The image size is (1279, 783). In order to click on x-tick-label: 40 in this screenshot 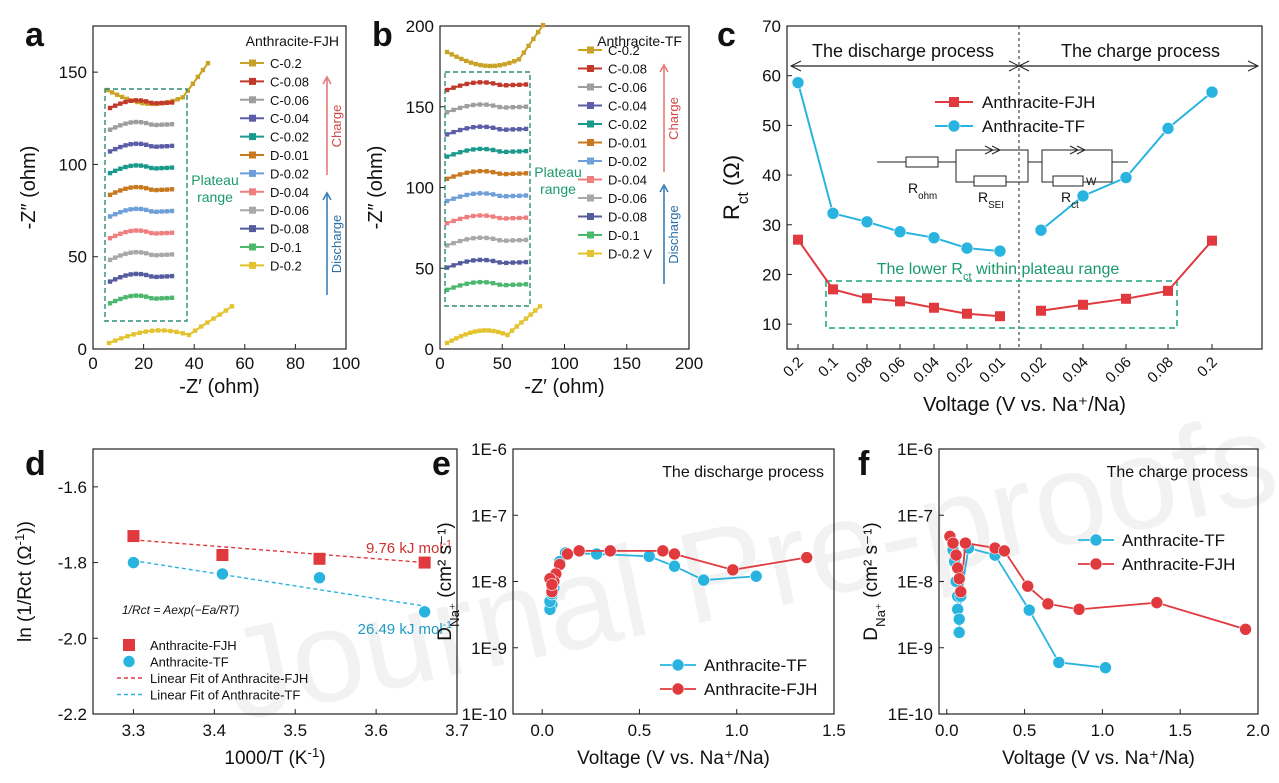, I will do `click(194, 363)`.